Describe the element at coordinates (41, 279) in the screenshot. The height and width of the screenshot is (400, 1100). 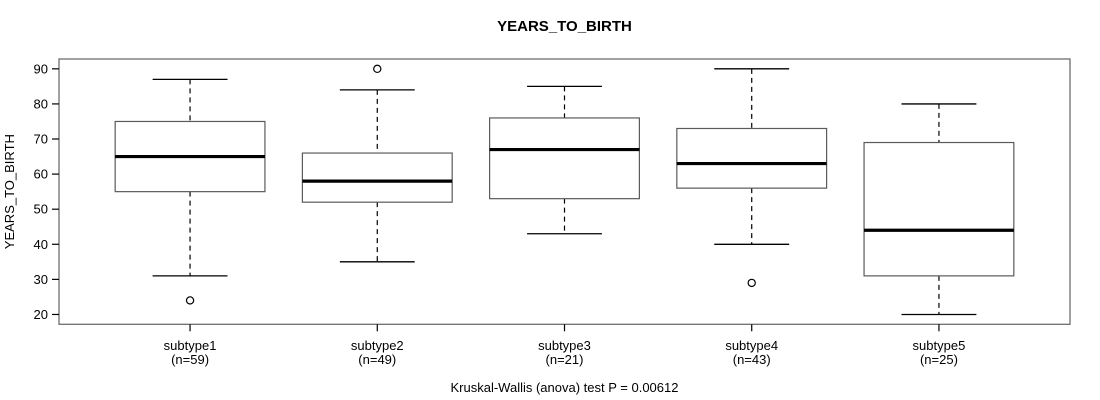
I see `y-tick-label: 30` at that location.